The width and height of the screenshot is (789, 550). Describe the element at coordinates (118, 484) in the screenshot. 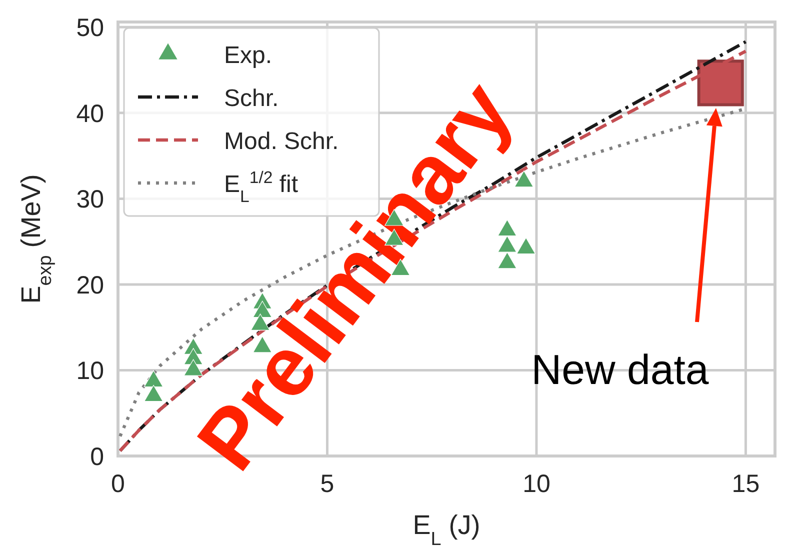

I see `x-tick-label: 0` at that location.